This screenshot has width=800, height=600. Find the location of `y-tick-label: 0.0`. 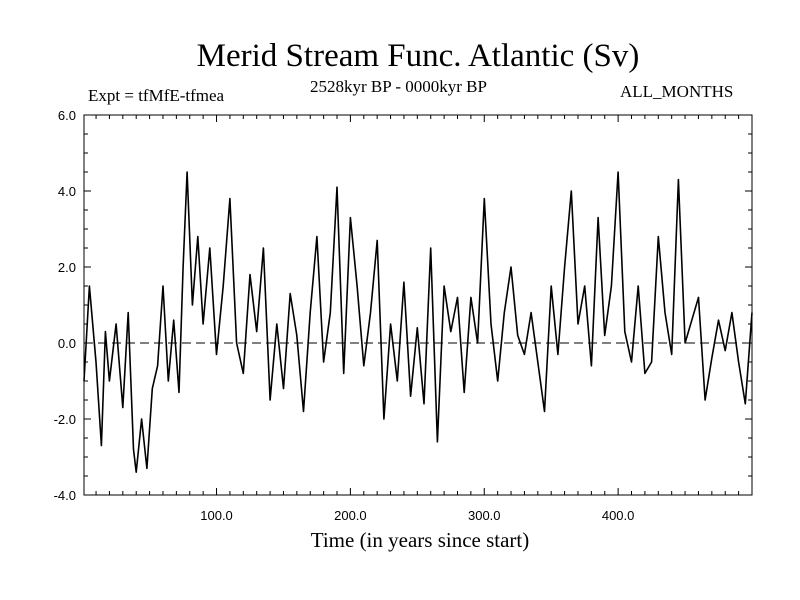

y-tick-label: 0.0 is located at coordinates (67, 343).